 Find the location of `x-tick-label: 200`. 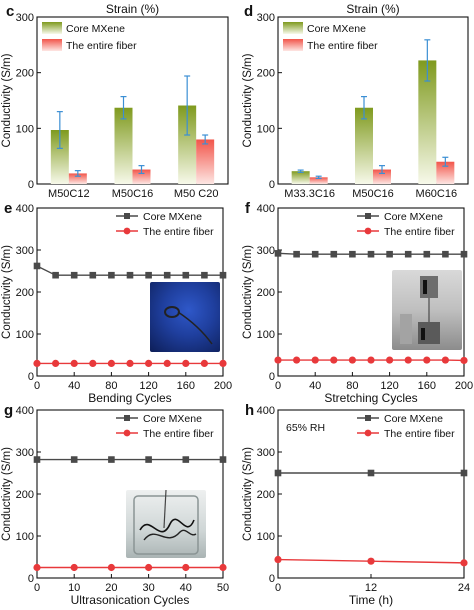

x-tick-label: 200 is located at coordinates (223, 386).